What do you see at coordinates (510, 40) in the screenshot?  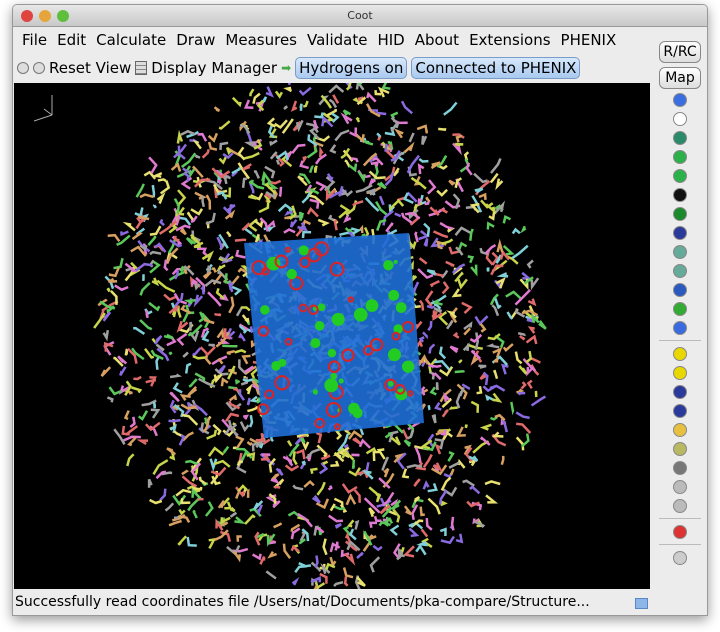 I see `menu-extensions: Extensions` at bounding box center [510, 40].